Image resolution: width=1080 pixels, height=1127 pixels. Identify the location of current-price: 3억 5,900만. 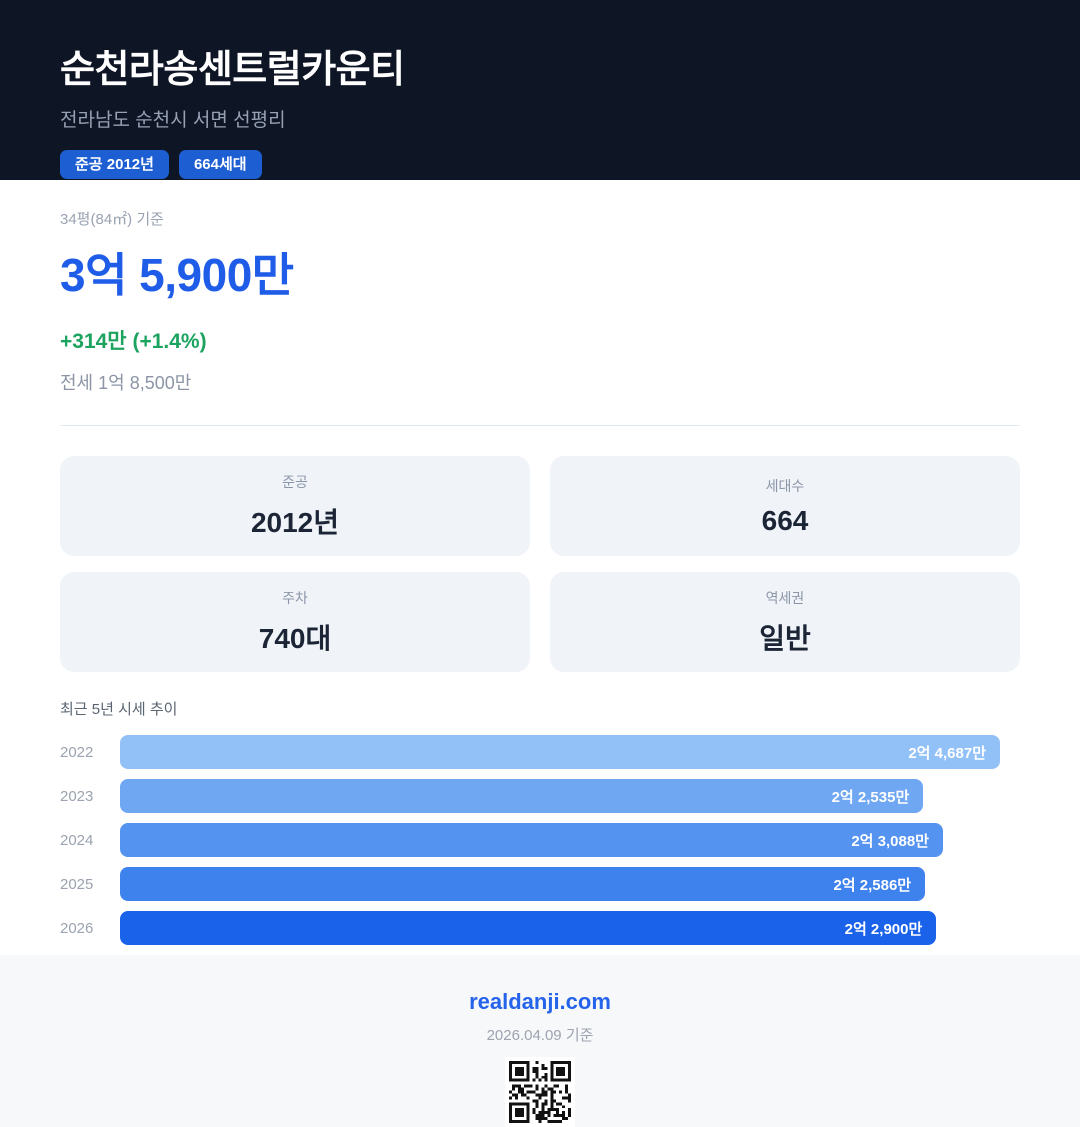
(177, 275).